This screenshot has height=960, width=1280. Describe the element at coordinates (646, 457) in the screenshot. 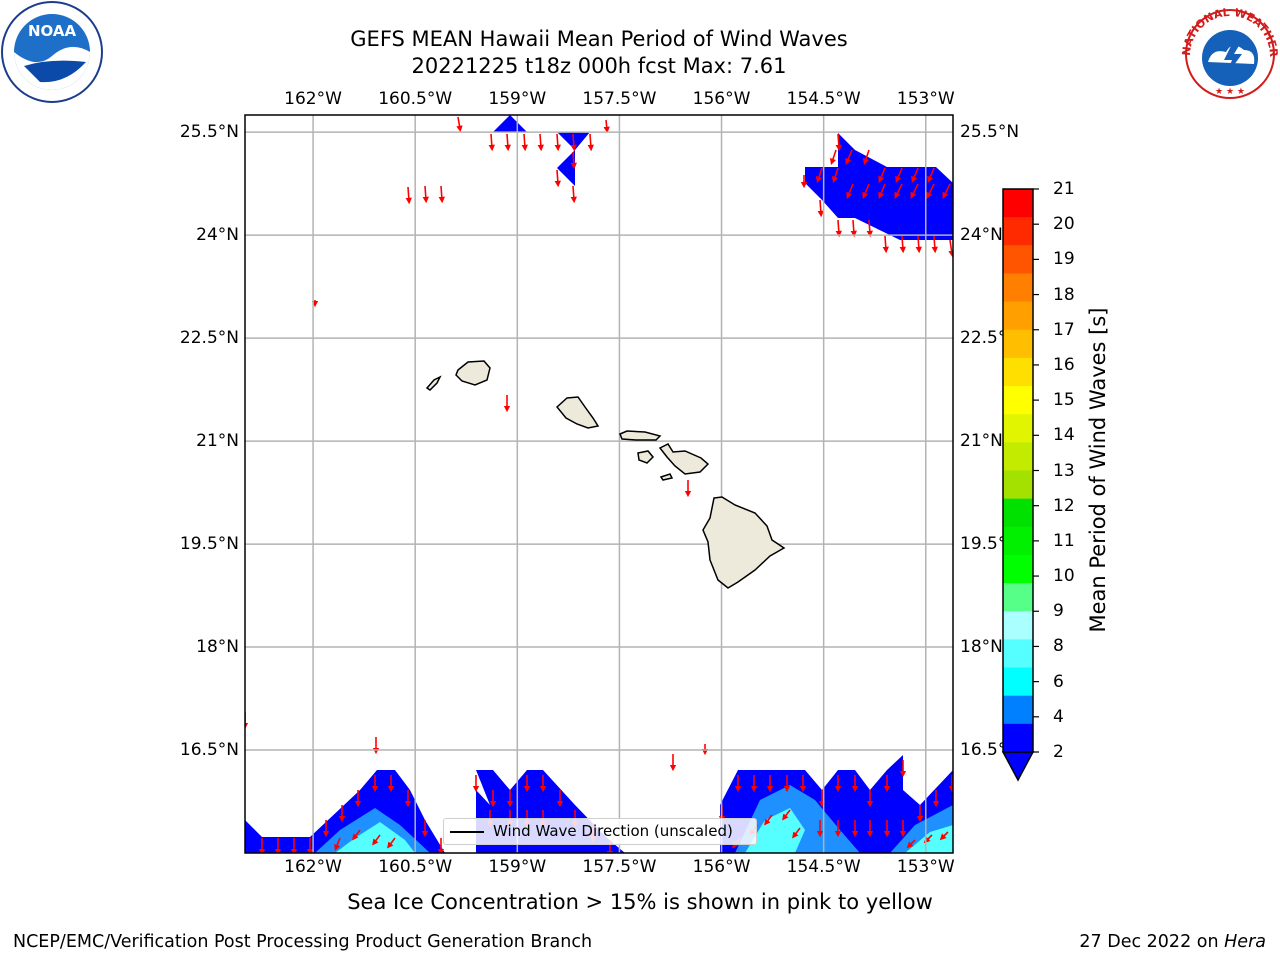

I see `island-lanai` at that location.